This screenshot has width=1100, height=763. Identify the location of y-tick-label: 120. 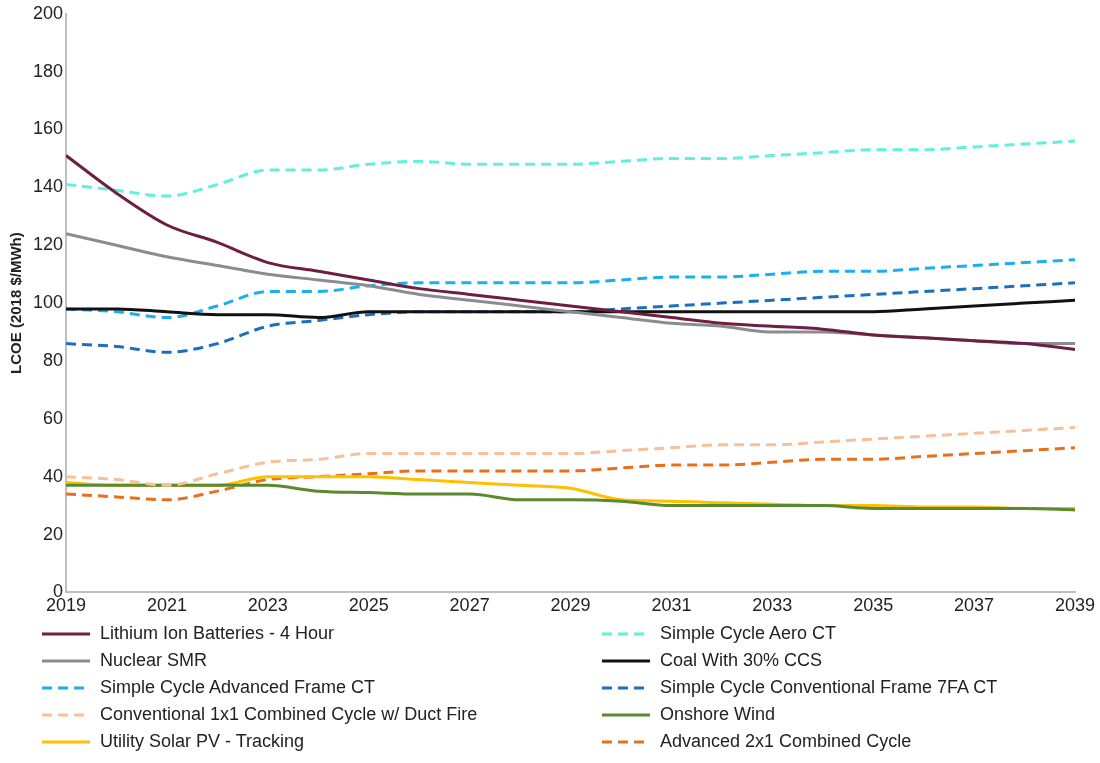
(48, 244).